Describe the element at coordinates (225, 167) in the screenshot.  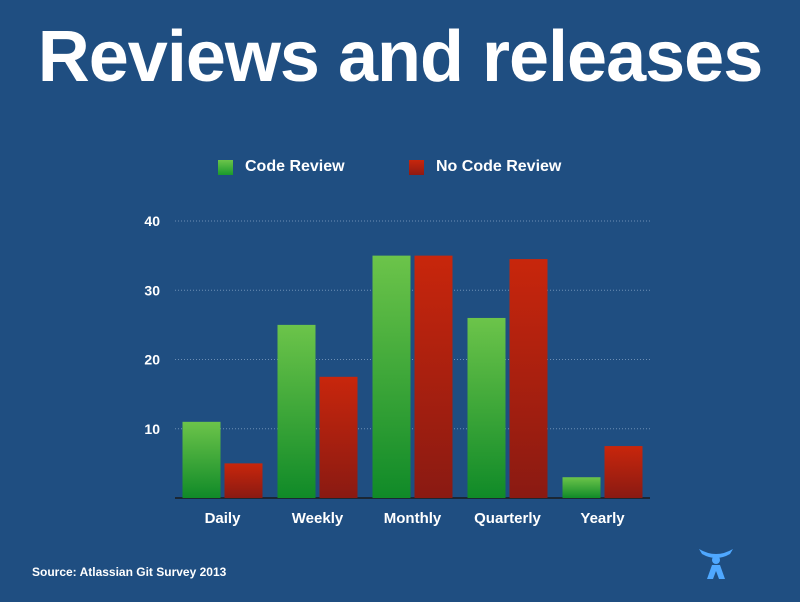
I see `legend-swatch-code-review` at that location.